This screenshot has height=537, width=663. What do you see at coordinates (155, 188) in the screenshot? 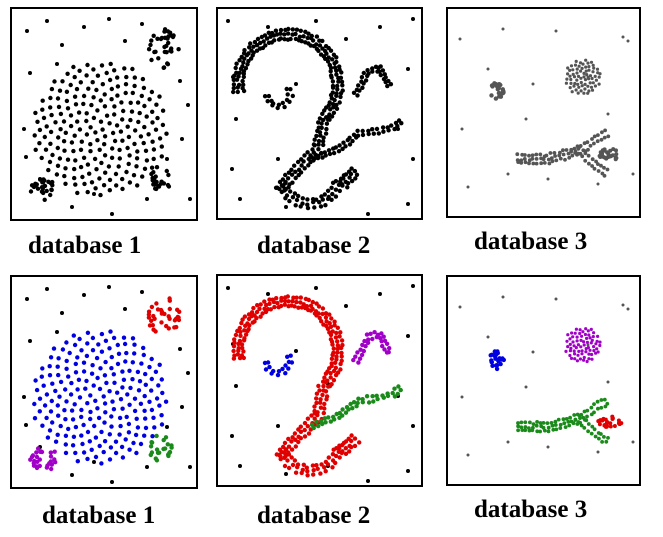
I see `cluster-bottom-right-point` at bounding box center [155, 188].